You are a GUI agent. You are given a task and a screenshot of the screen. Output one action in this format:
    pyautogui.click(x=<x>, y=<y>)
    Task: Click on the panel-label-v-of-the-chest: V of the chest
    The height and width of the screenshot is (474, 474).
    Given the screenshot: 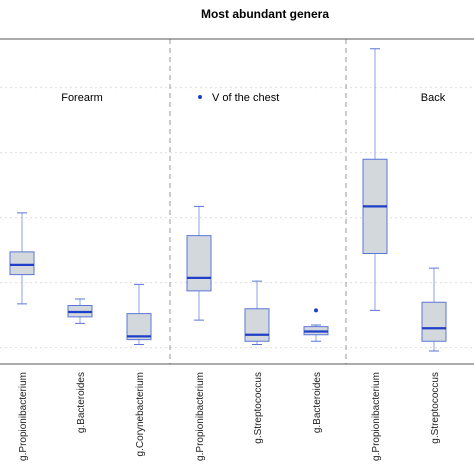 What is the action you would take?
    pyautogui.click(x=245, y=98)
    